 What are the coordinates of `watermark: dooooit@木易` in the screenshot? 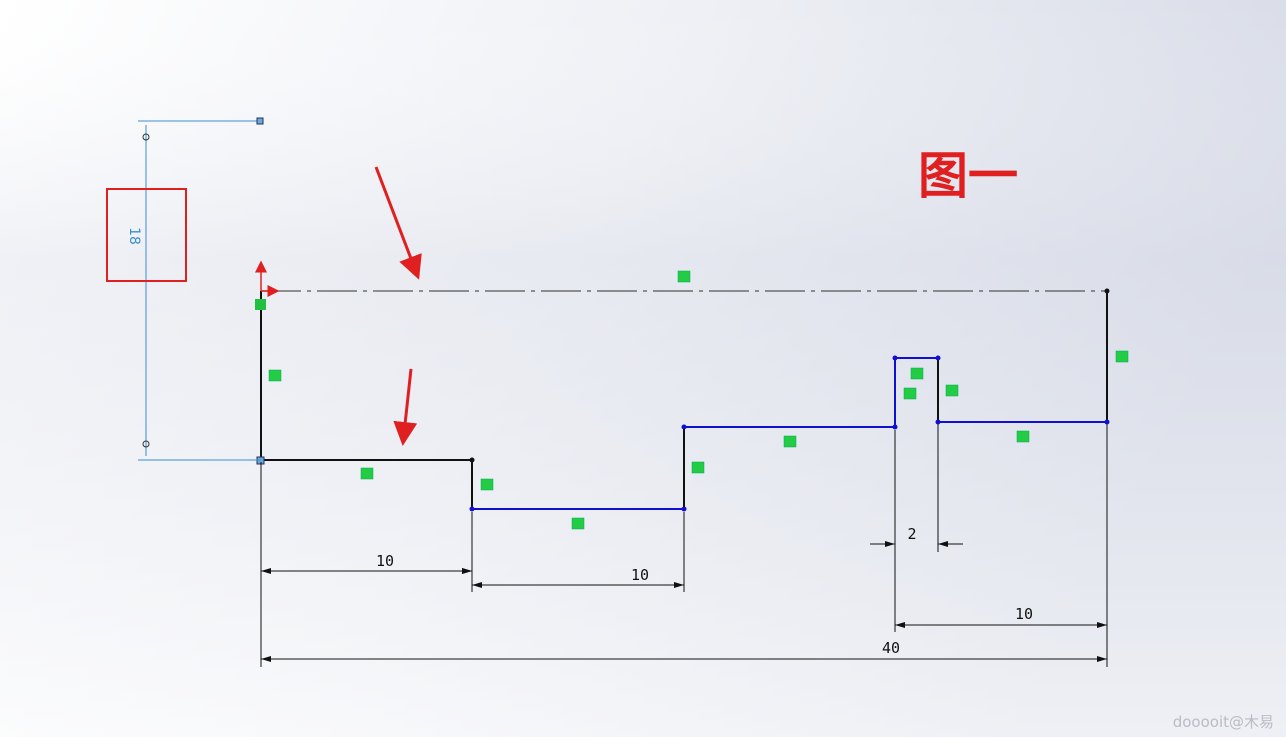 It's located at (1223, 722).